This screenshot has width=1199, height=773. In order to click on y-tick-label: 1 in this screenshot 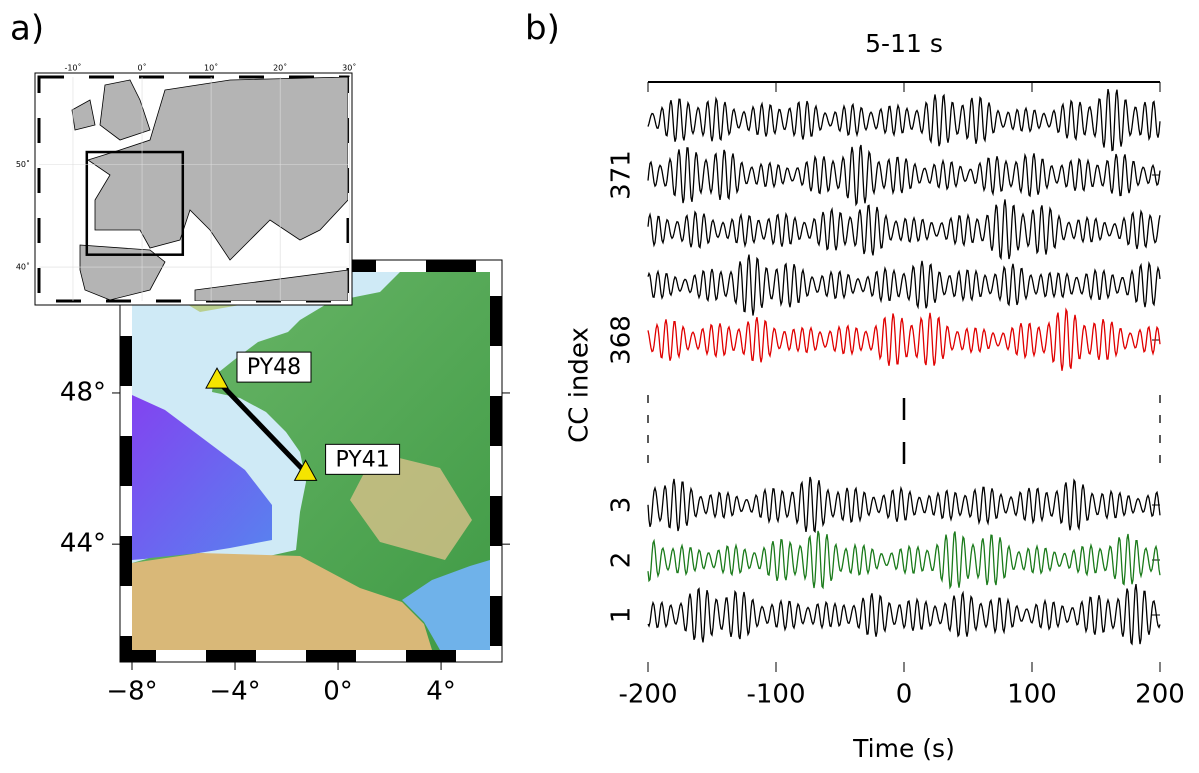, I will do `click(622, 615)`.